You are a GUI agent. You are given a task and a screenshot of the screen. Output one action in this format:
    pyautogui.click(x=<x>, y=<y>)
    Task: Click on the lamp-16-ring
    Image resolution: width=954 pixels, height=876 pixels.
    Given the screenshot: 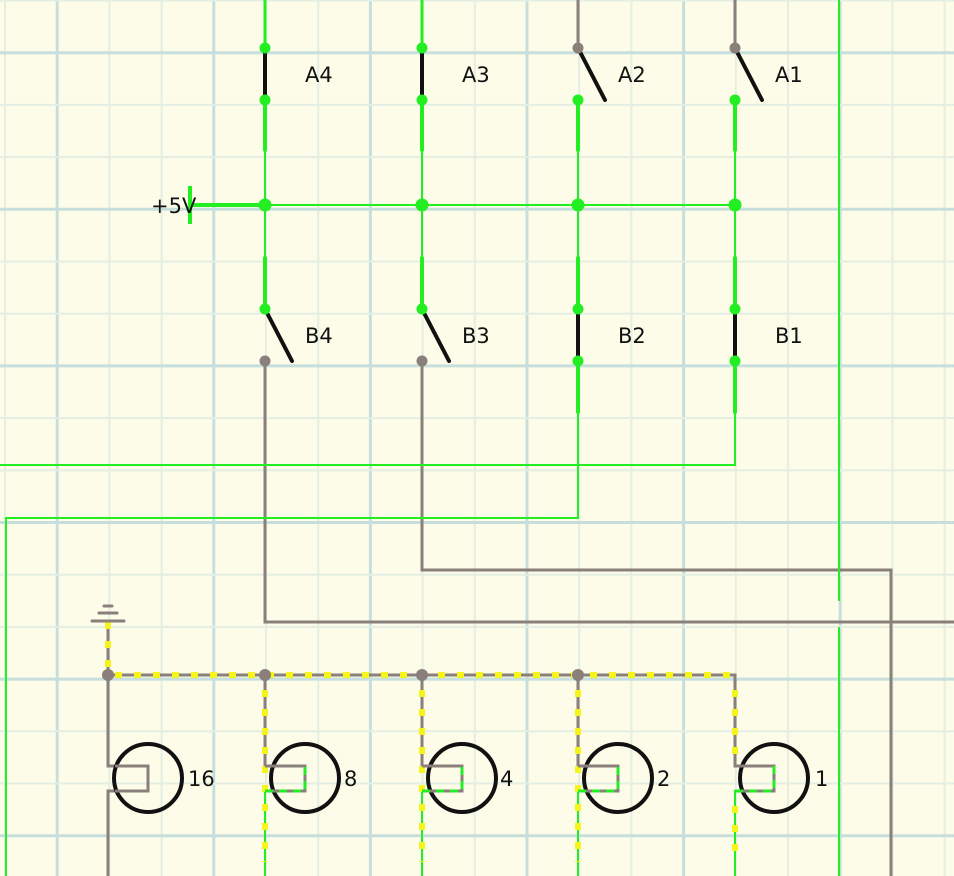 What is the action you would take?
    pyautogui.click(x=148, y=778)
    